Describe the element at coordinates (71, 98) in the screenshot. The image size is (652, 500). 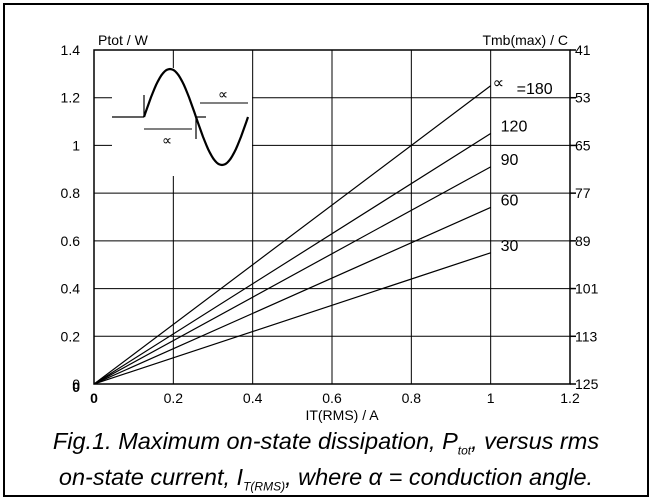
I see `y-tick-label: 1.2` at that location.